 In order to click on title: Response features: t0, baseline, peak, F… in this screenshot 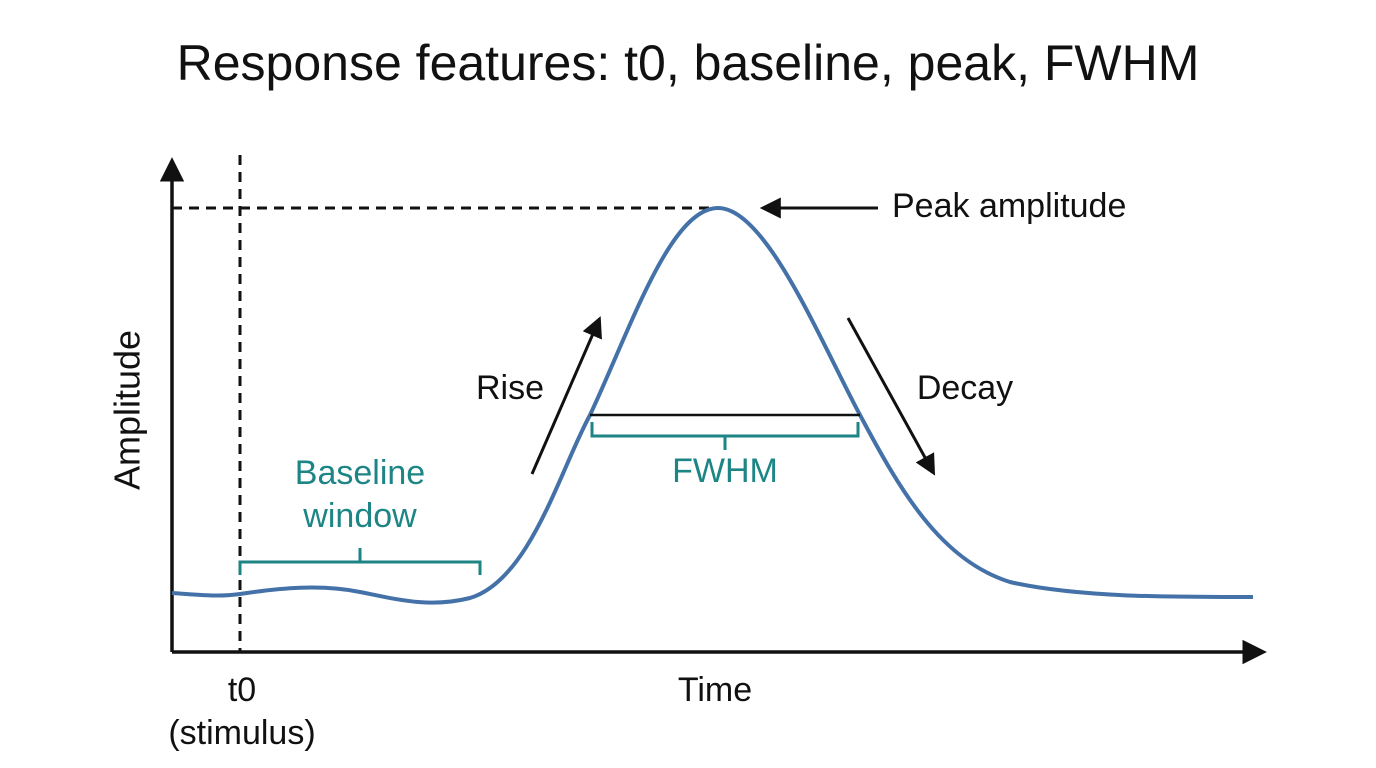, I will do `click(688, 63)`.